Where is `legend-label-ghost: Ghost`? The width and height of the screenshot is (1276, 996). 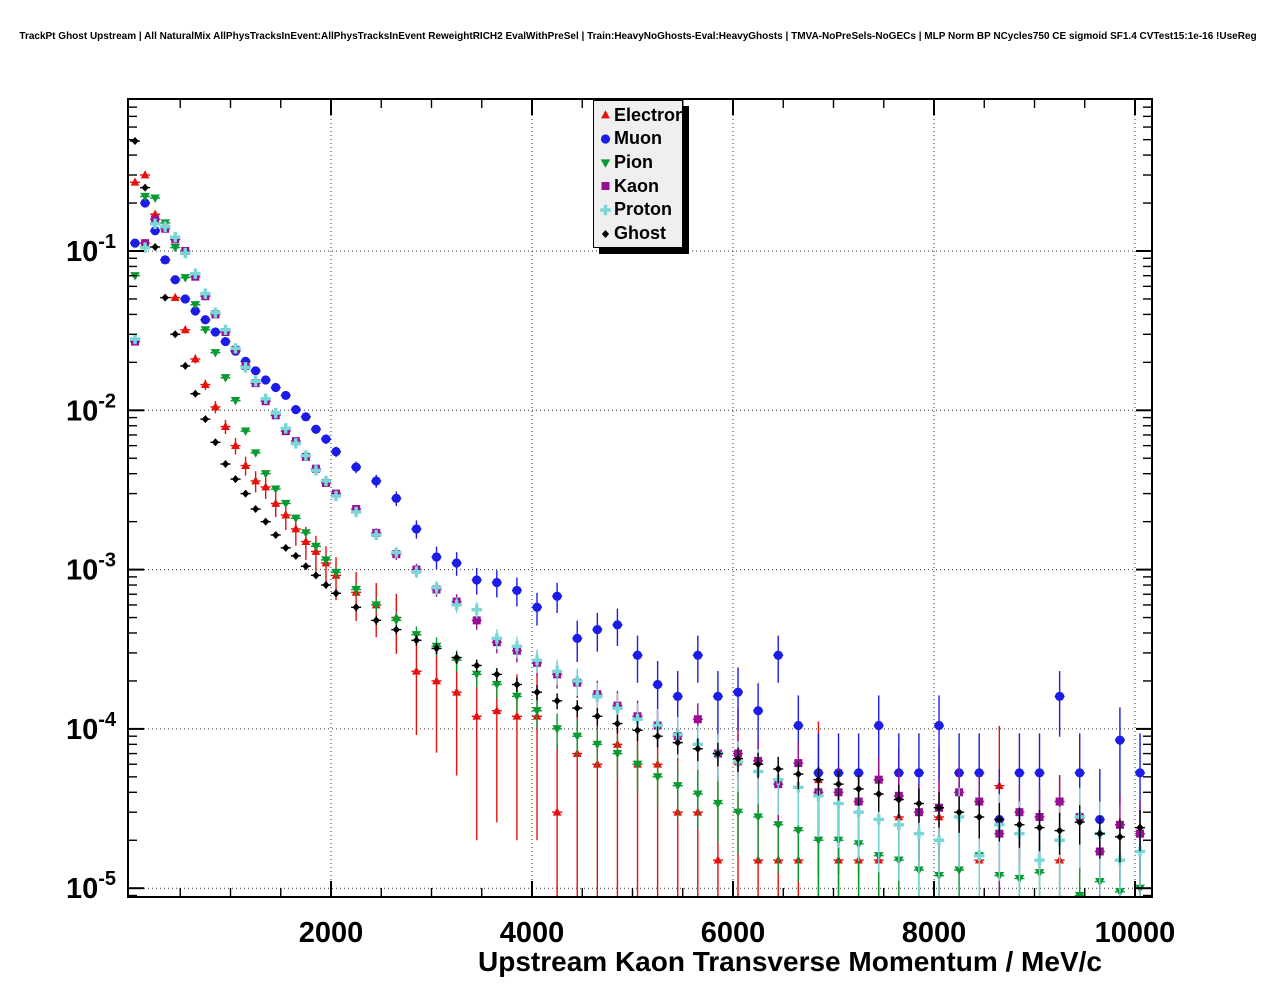
legend-label-ghost: Ghost is located at coordinates (640, 233).